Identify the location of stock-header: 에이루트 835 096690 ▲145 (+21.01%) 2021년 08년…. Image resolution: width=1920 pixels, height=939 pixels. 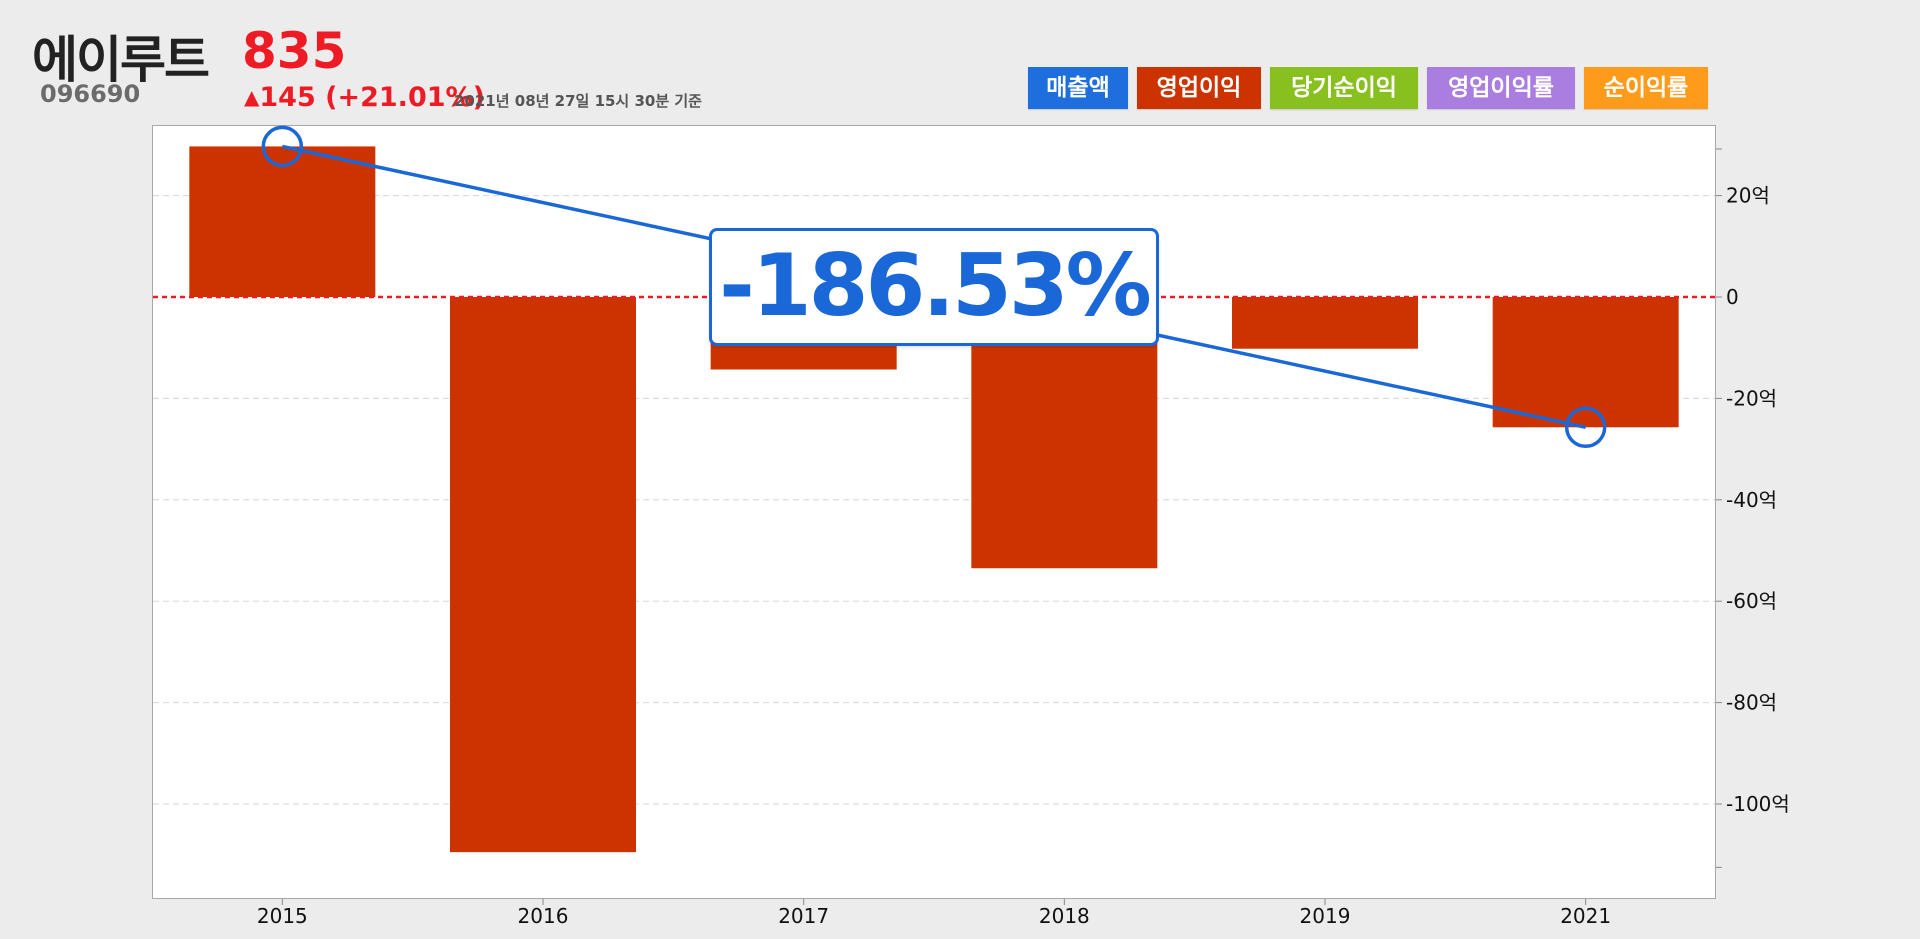
(960, 62).